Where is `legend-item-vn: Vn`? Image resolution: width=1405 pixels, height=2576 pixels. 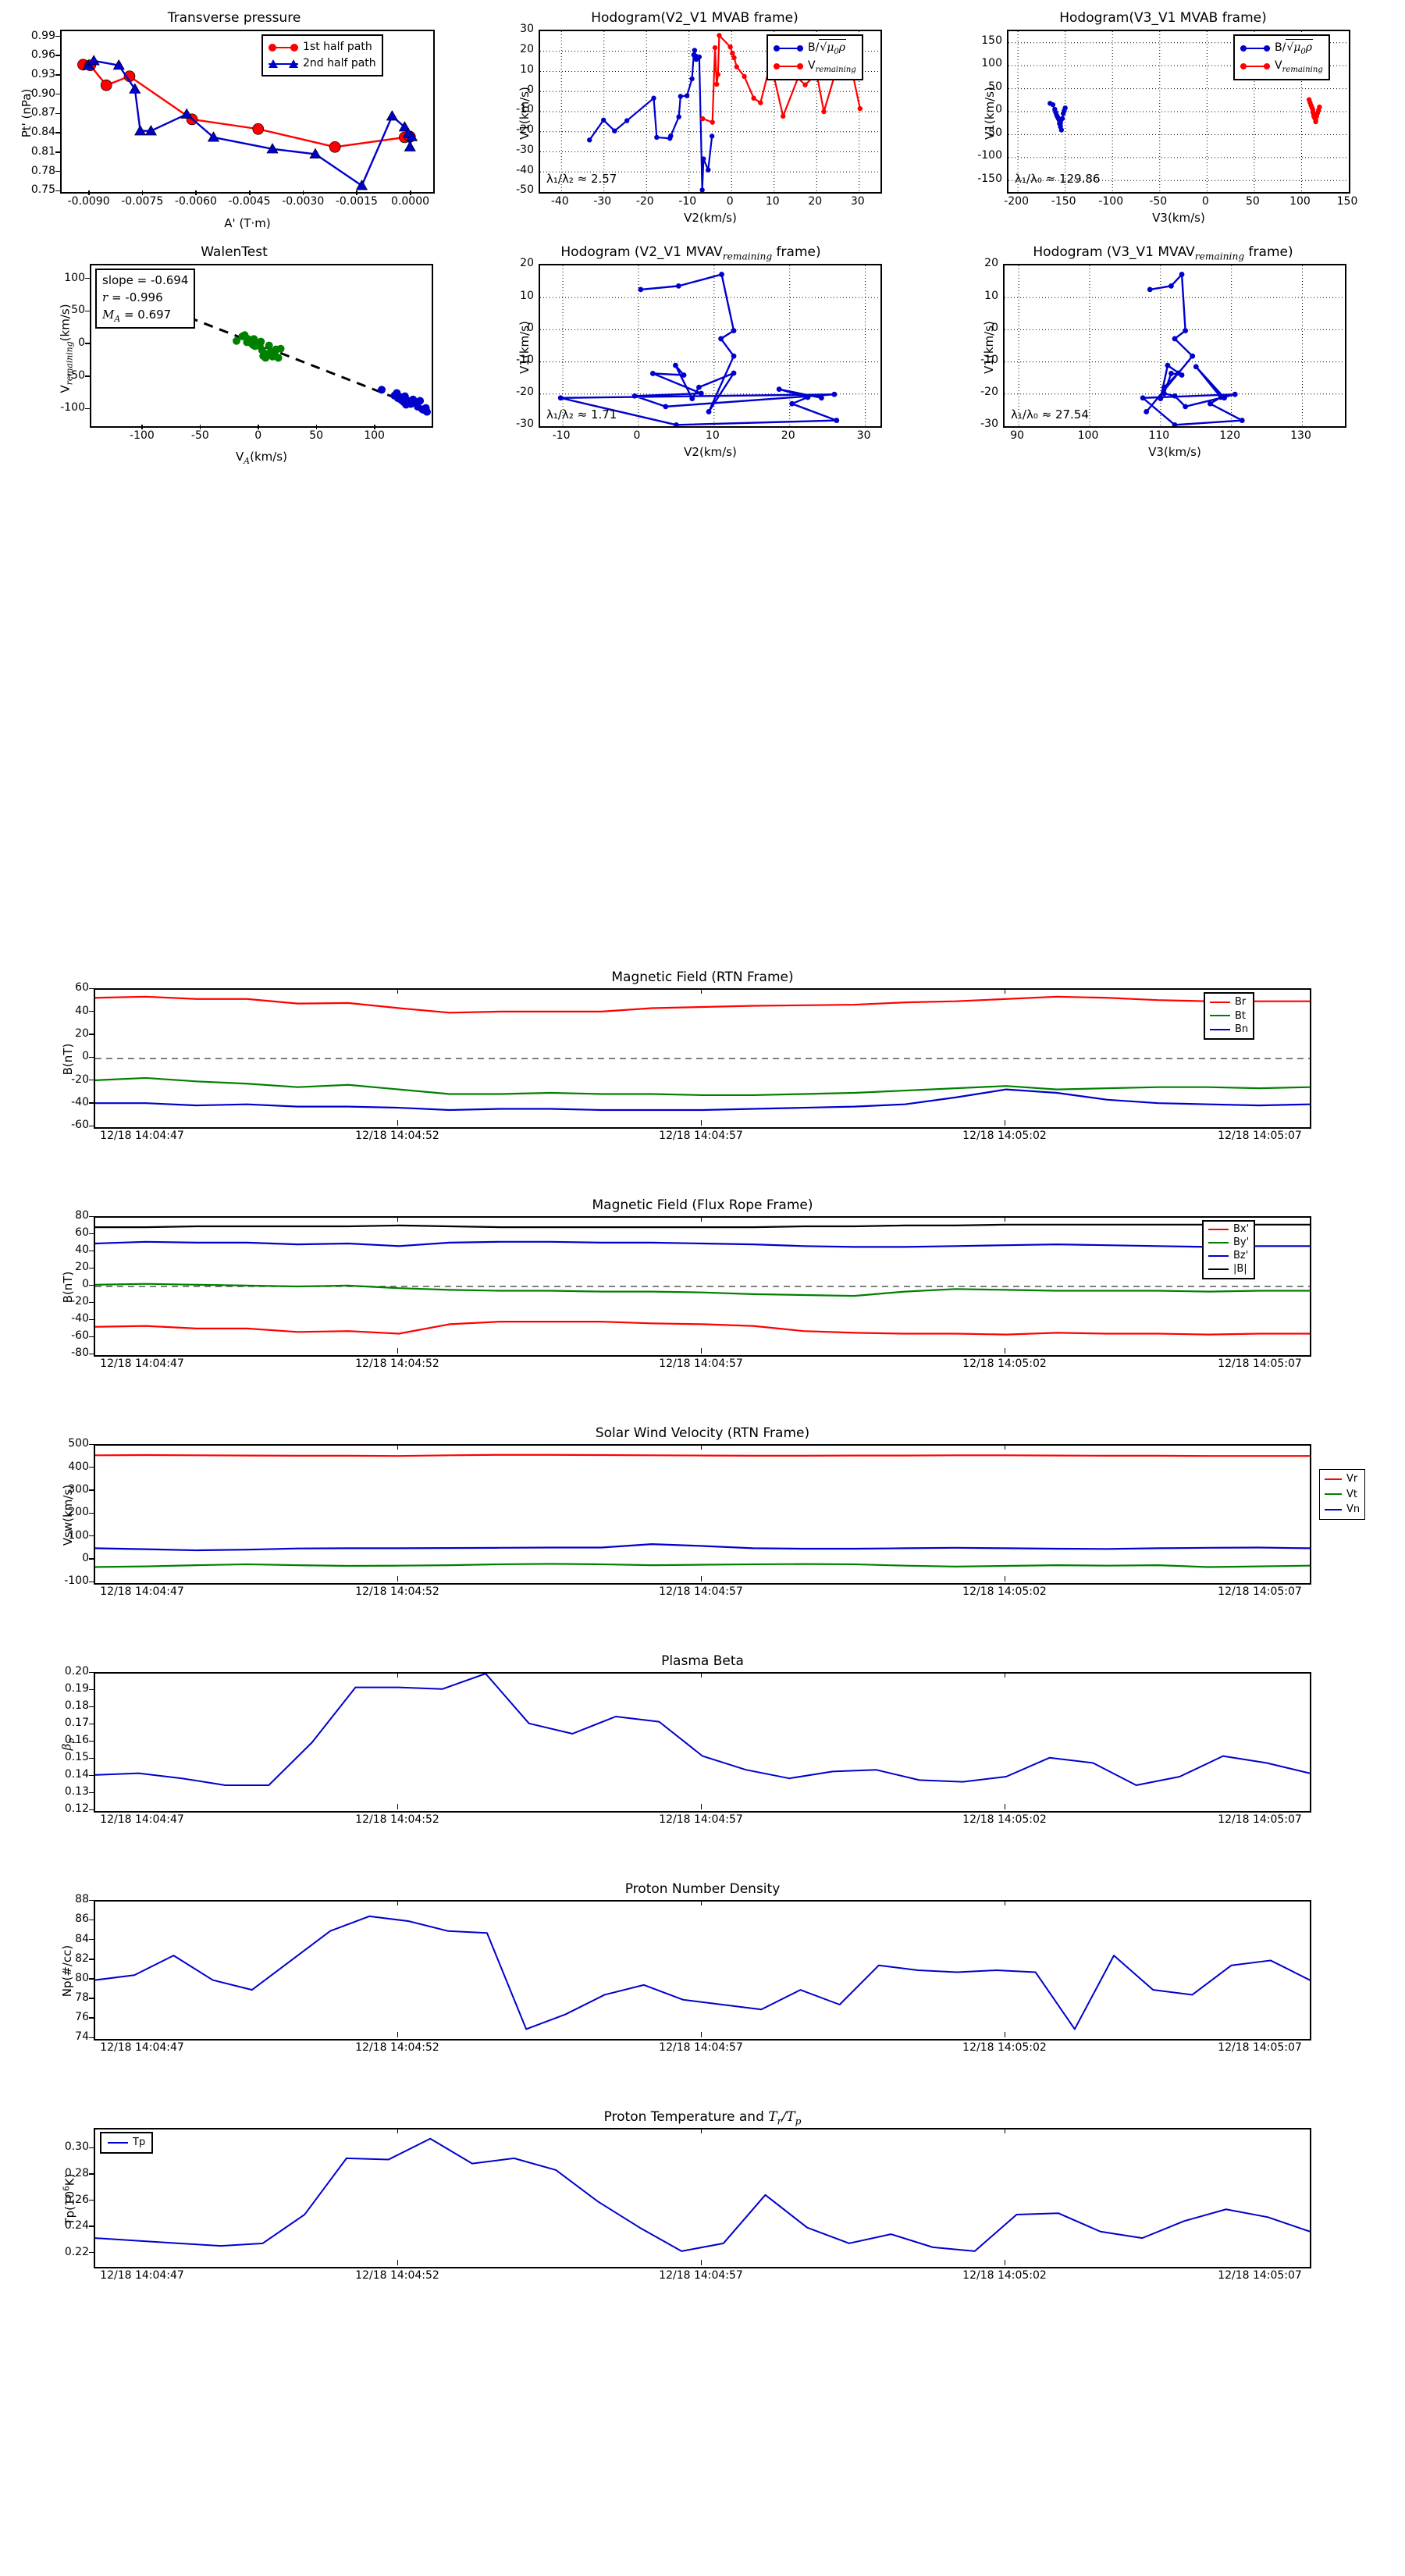 legend-item-vn: Vn is located at coordinates (1343, 1509).